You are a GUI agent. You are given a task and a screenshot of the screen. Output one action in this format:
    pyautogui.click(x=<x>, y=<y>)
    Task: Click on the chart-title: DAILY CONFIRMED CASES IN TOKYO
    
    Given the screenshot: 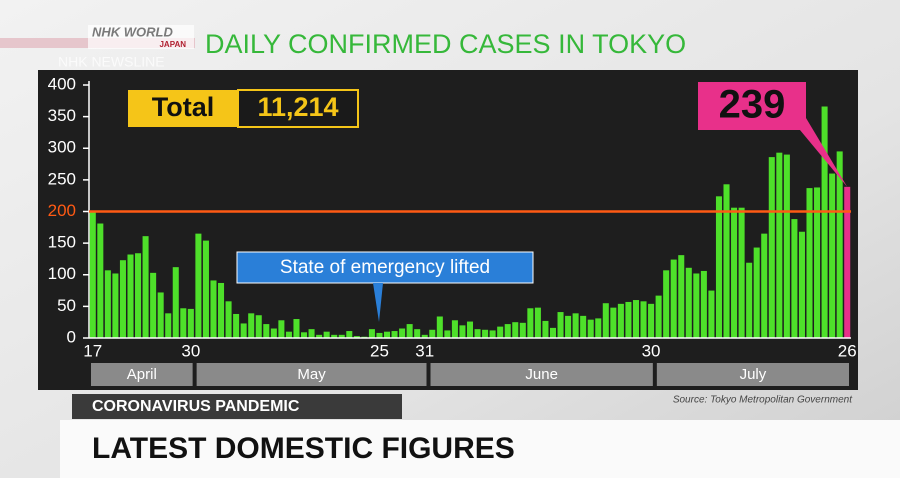 What is the action you would take?
    pyautogui.click(x=445, y=44)
    